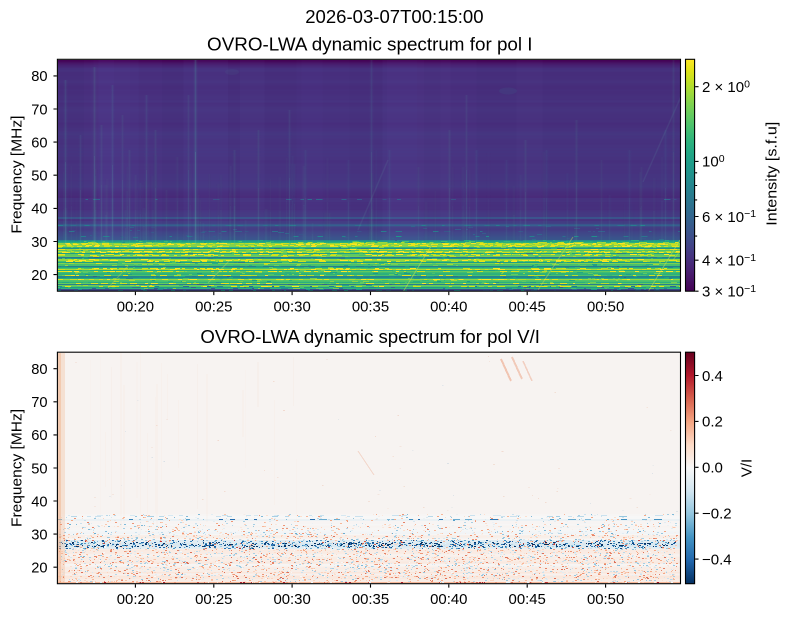 Image resolution: width=790 pixels, height=617 pixels. I want to click on svg-text: 3 × 10⁻¹, so click(729, 292).